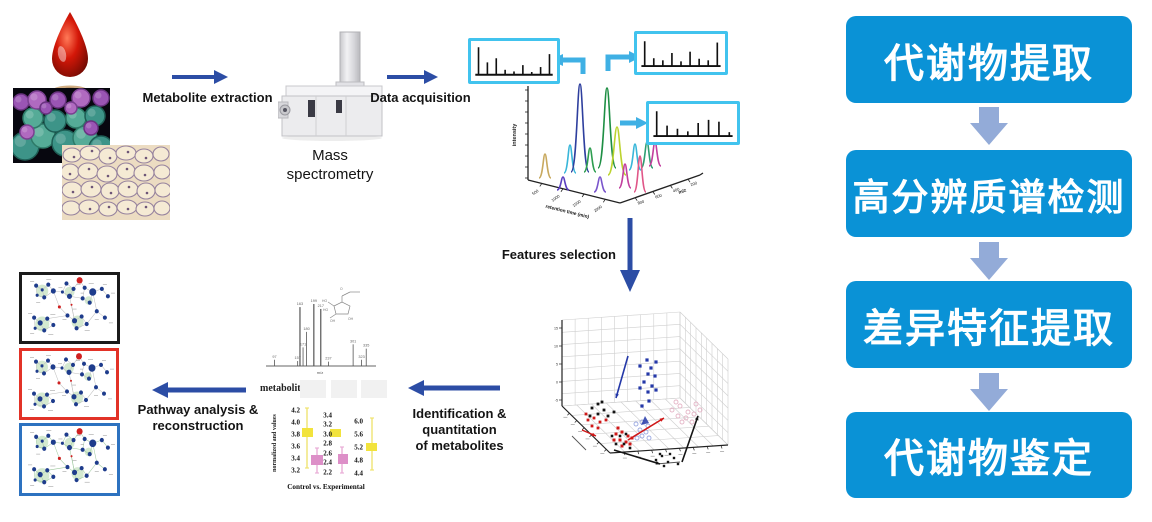 The image size is (1152, 522). I want to click on svg-text: 5.2, so click(358, 448).